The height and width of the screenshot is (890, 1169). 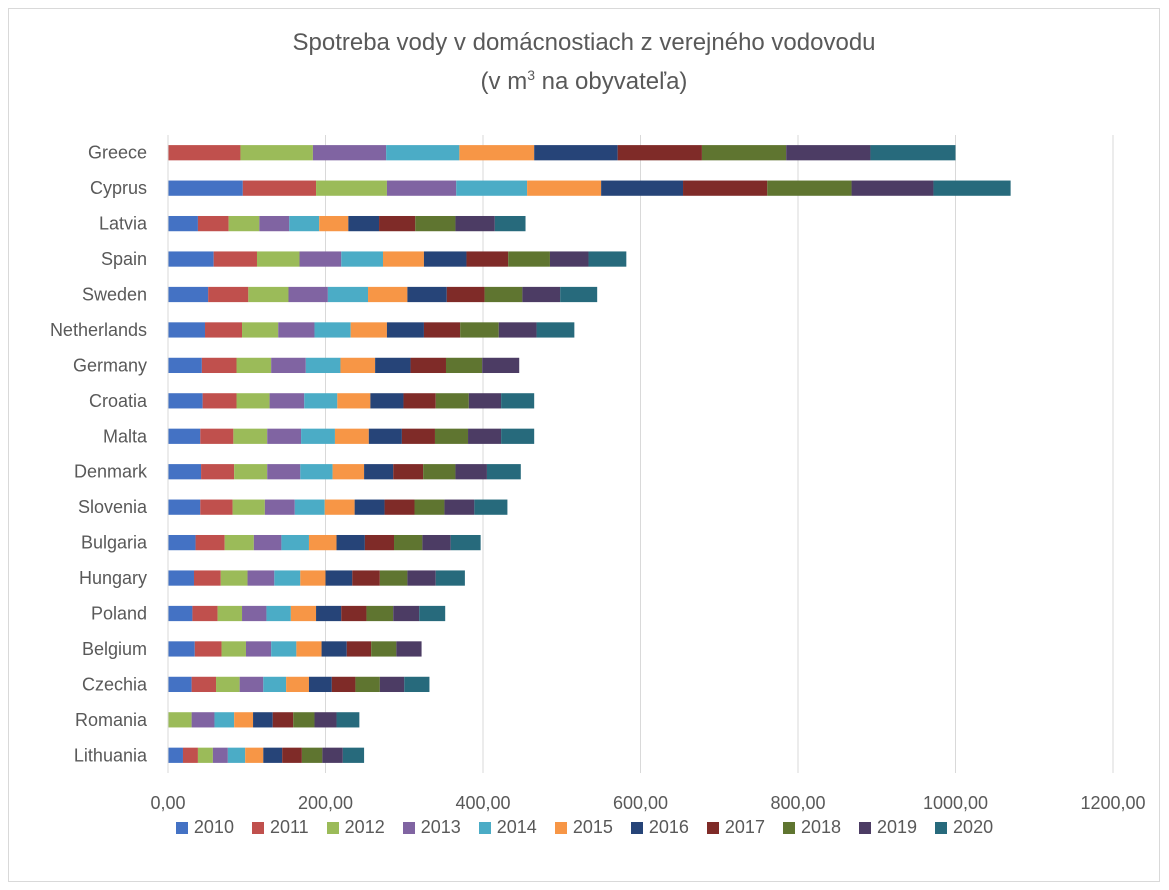 What do you see at coordinates (659, 827) in the screenshot?
I see `legend-item: 2016` at bounding box center [659, 827].